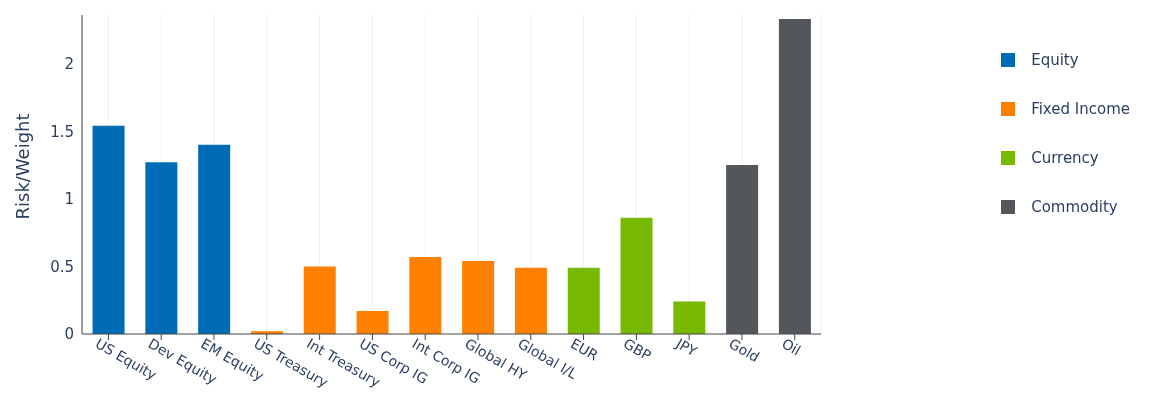  What do you see at coordinates (1080, 109) in the screenshot?
I see `legend-label: Fixed Income` at bounding box center [1080, 109].